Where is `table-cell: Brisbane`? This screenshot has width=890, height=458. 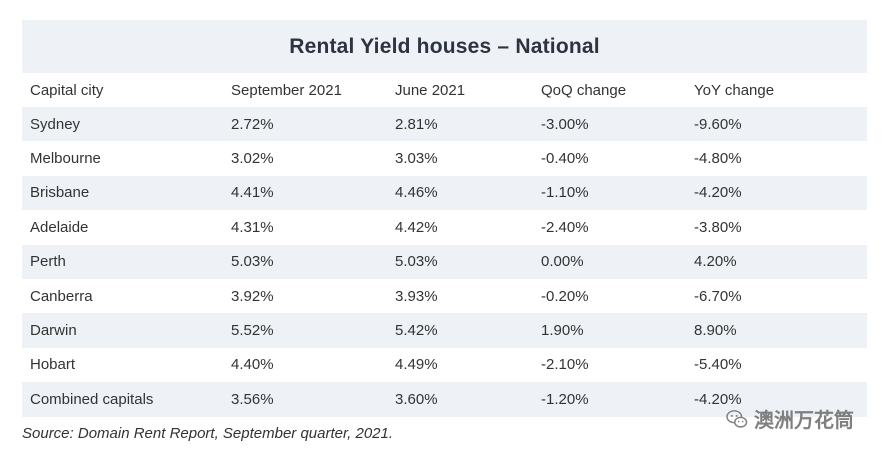 table-cell: Brisbane is located at coordinates (60, 193).